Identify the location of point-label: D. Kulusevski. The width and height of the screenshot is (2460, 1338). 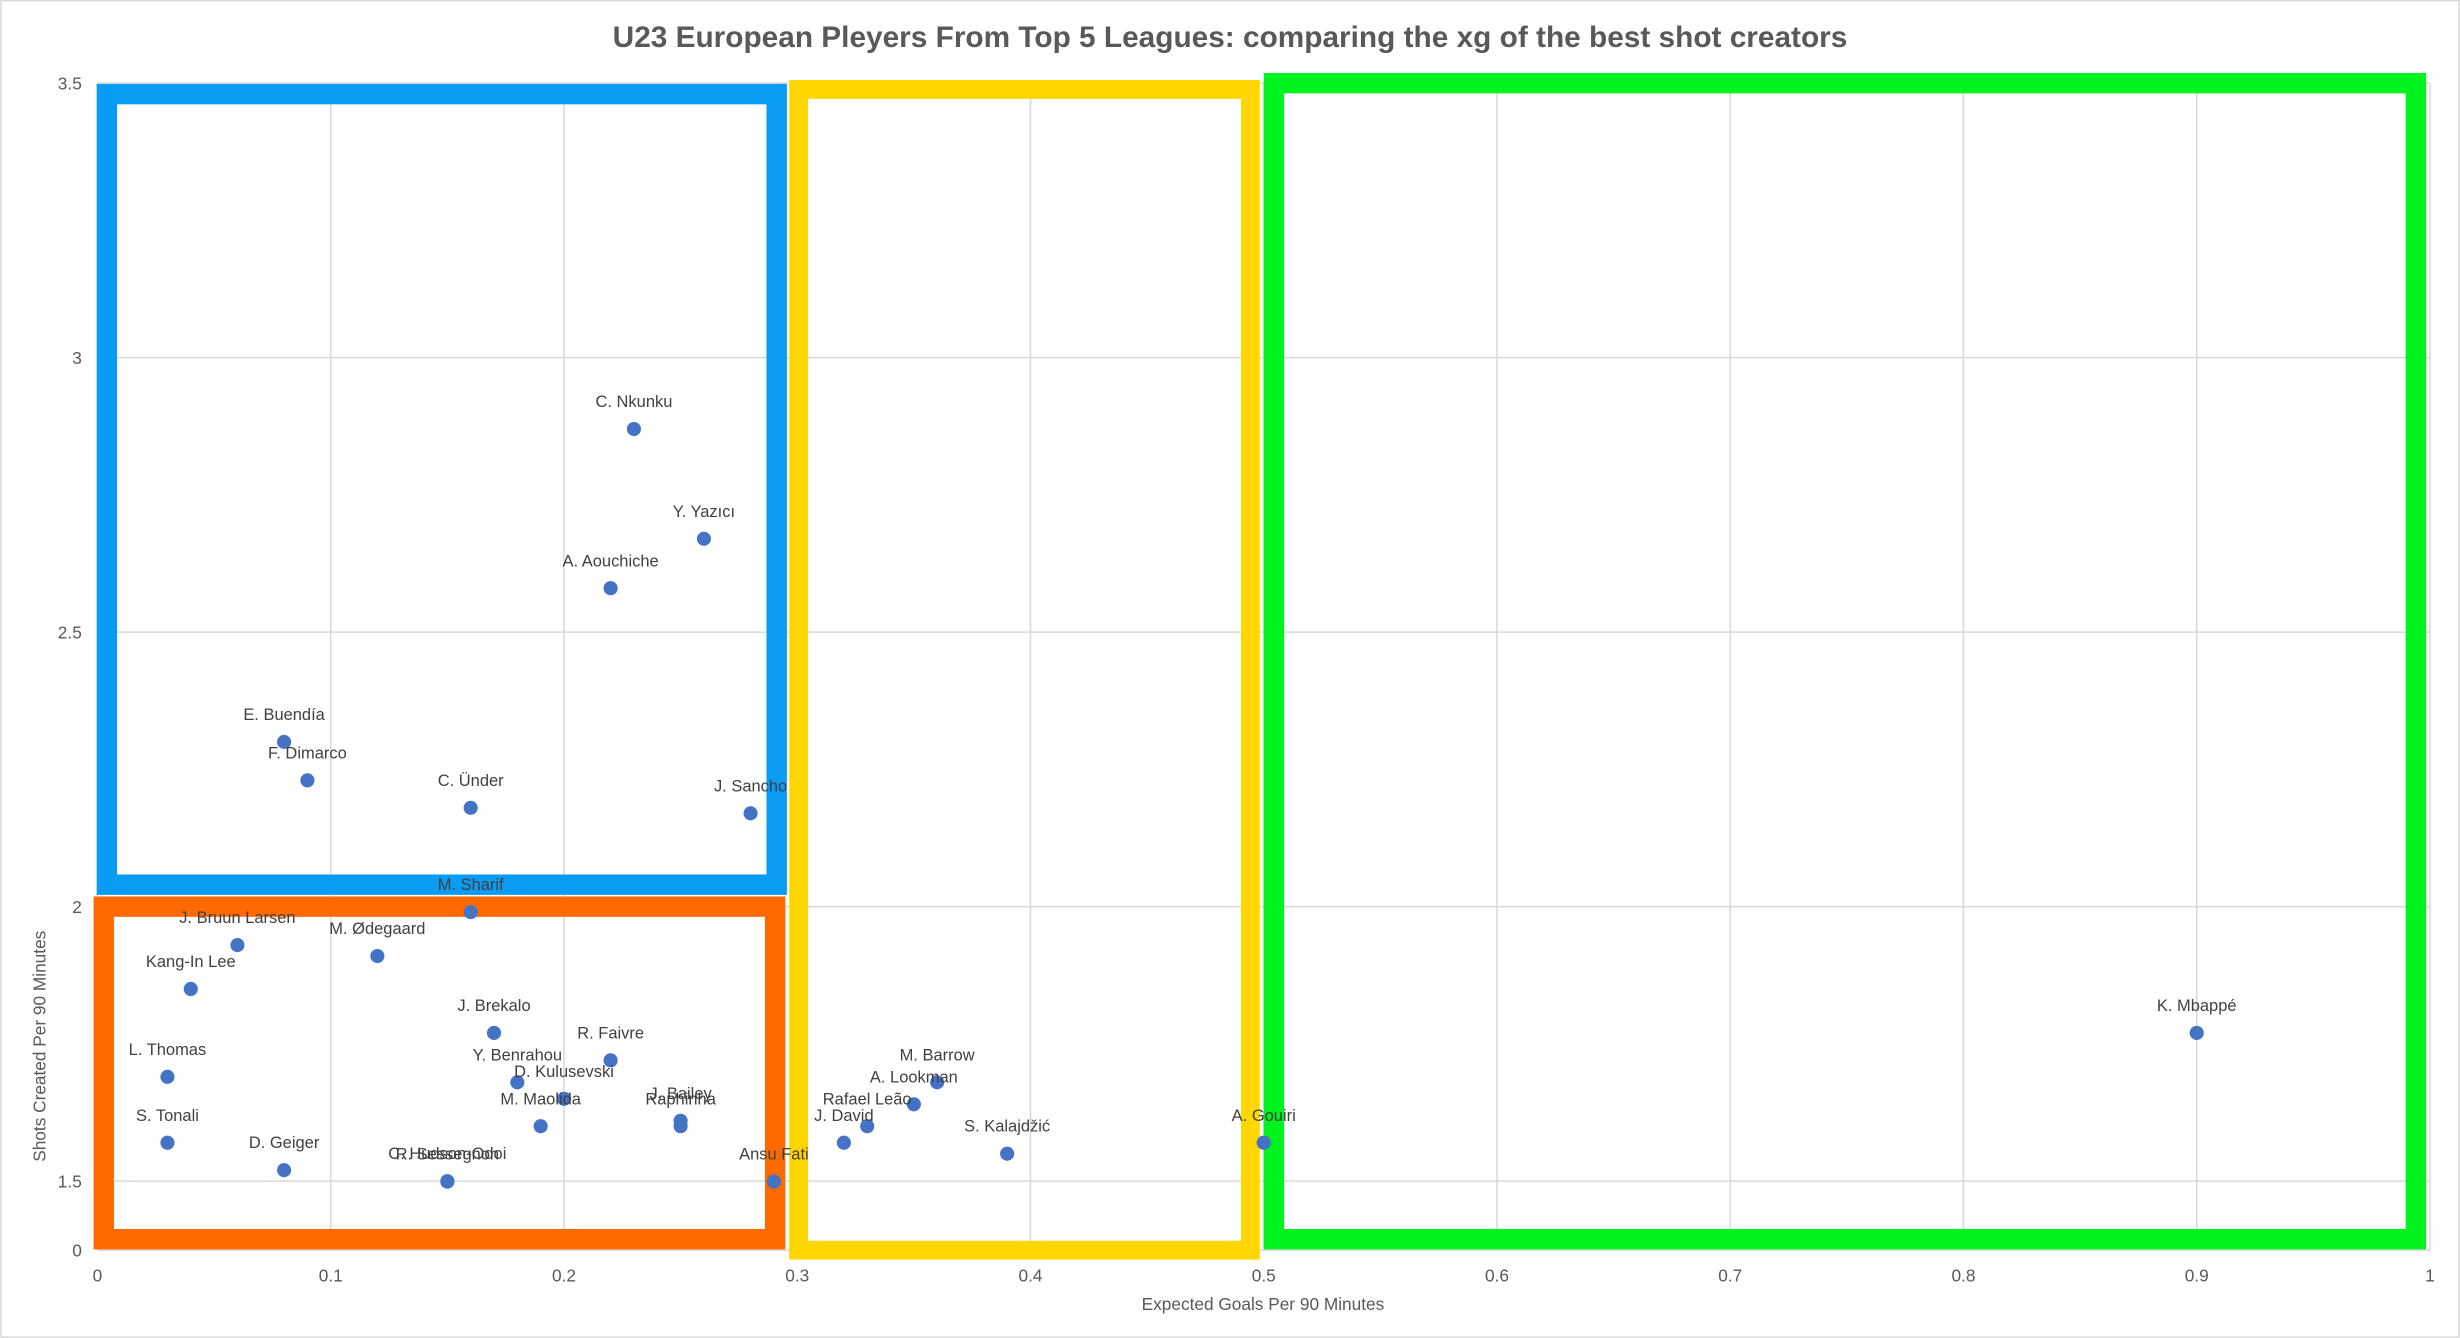
(564, 1072).